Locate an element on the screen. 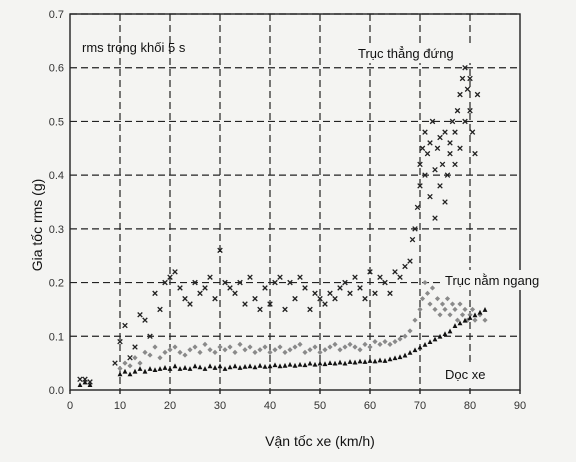 The image size is (576, 462). x-tick-label: 30 is located at coordinates (220, 406).